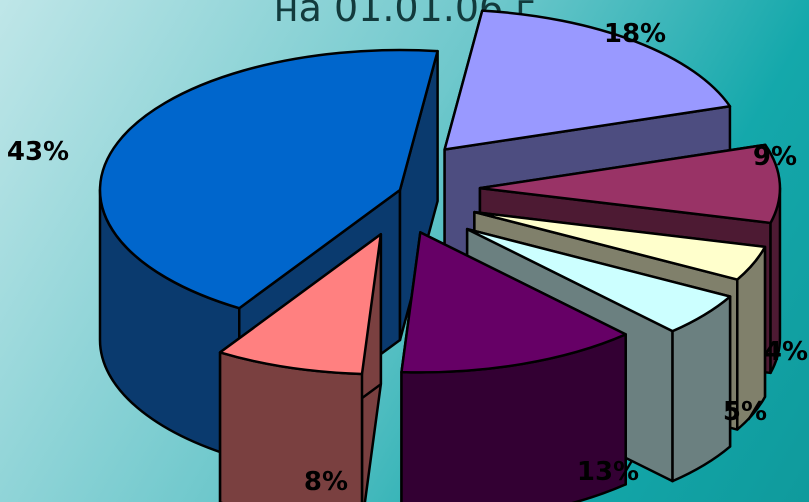 Image resolution: width=809 pixels, height=502 pixels. Describe the element at coordinates (786, 352) in the screenshot. I see `slice-label-4%: 4%` at that location.